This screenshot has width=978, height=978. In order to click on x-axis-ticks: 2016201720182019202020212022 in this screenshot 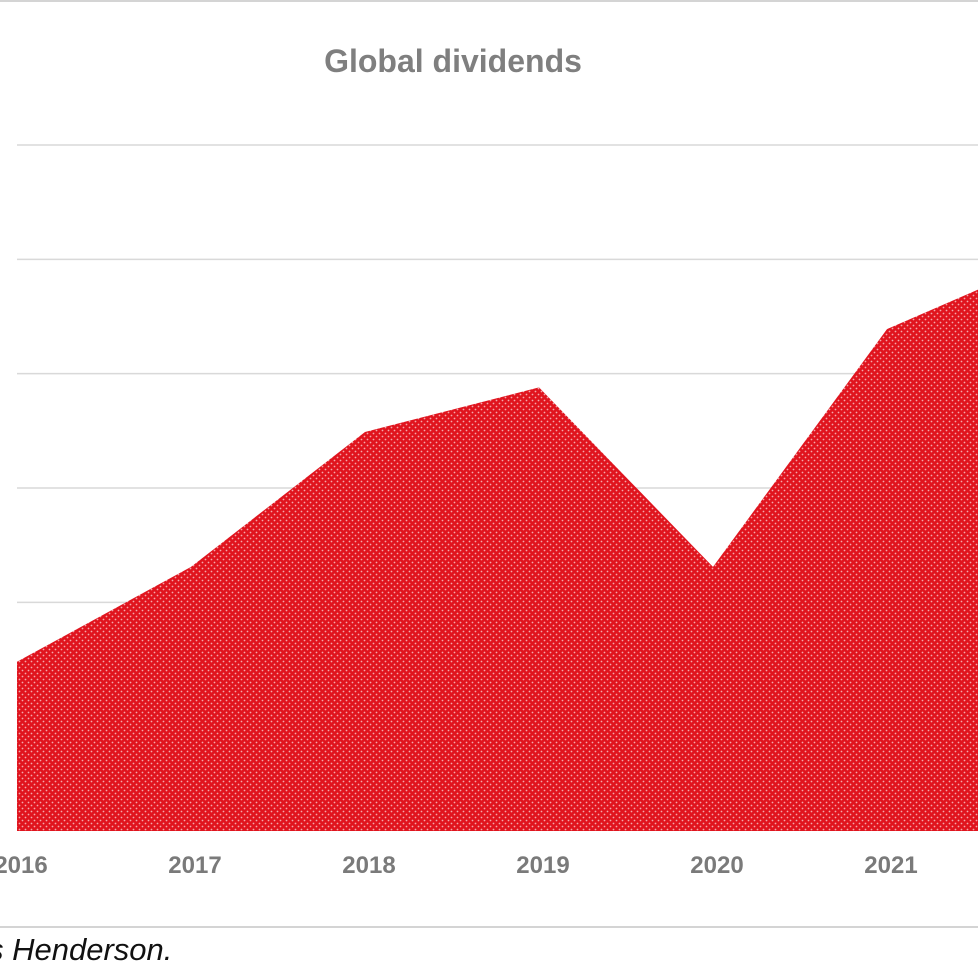, I will do `click(459, 865)`.